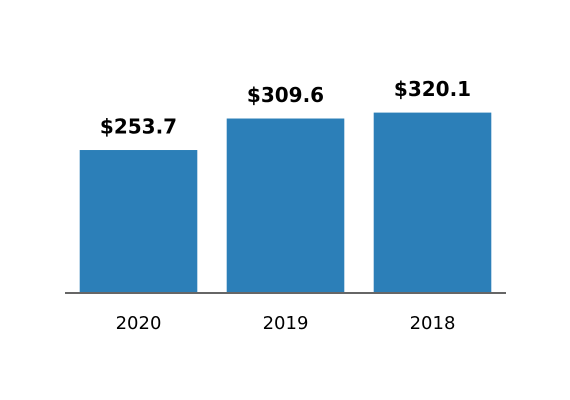 The height and width of the screenshot is (400, 570). I want to click on x-tick-label: 2019, so click(286, 323).